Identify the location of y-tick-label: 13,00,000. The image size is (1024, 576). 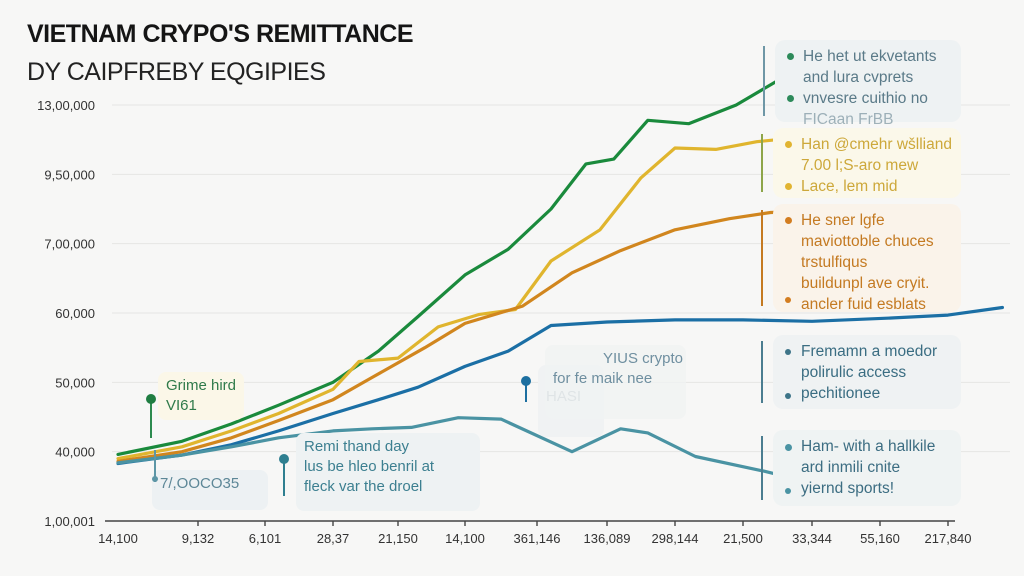
(66, 105).